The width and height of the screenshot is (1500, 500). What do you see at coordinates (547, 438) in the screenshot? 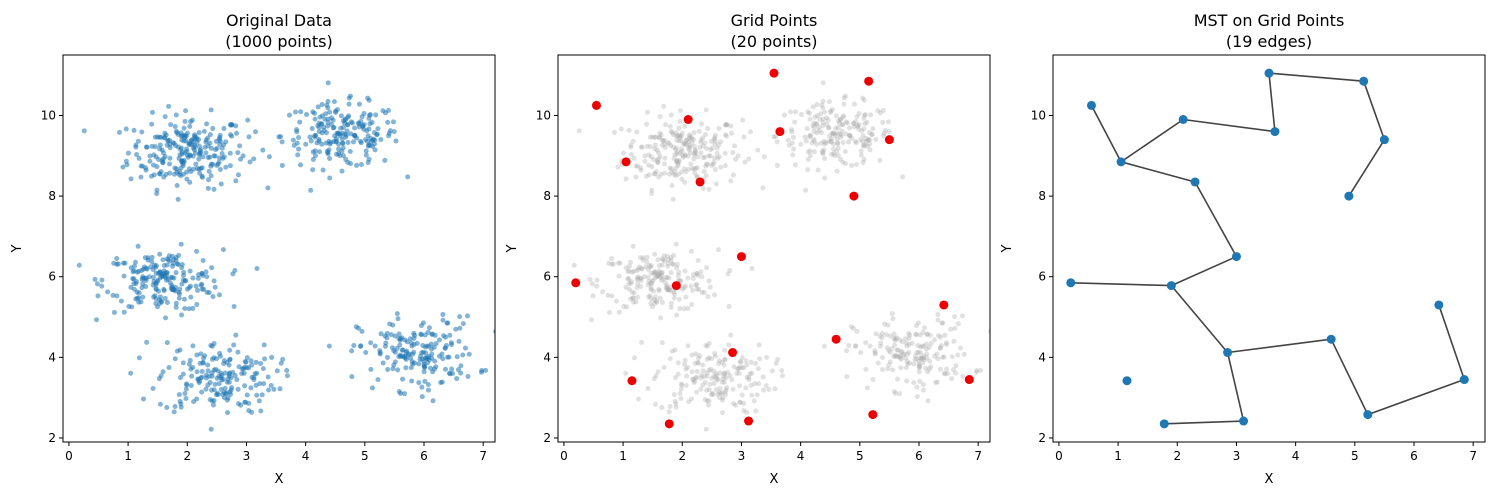
I see `y-tick-label: 2` at bounding box center [547, 438].